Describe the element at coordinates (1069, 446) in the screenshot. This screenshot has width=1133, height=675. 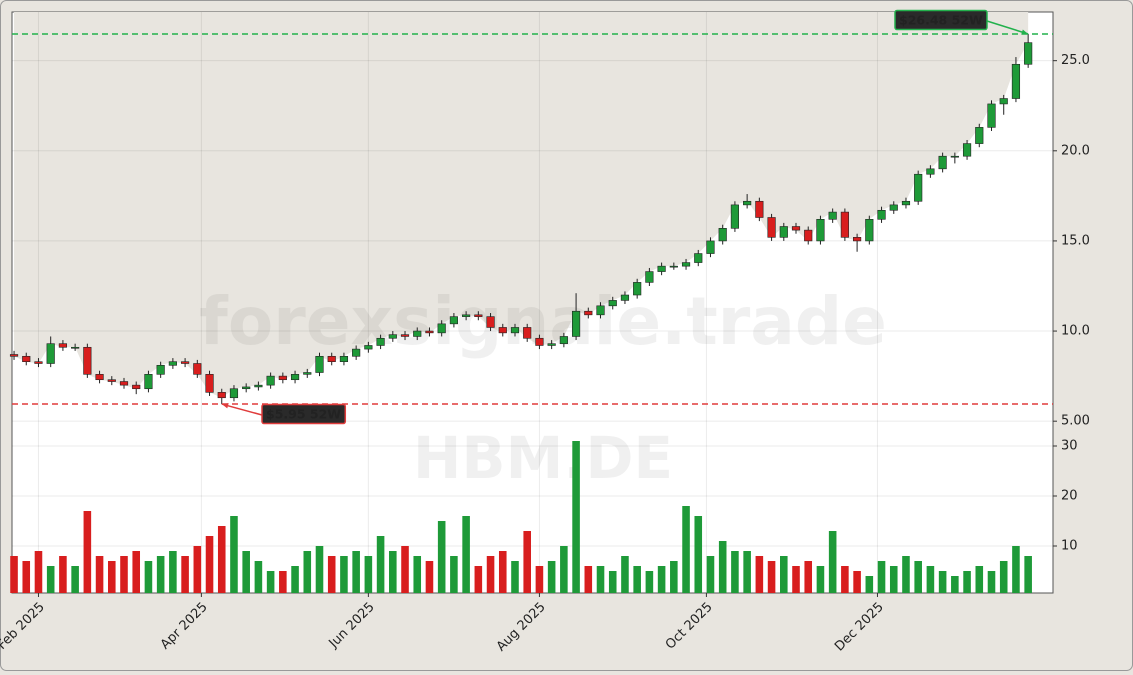
I see `volume-tick-label: 30` at that location.